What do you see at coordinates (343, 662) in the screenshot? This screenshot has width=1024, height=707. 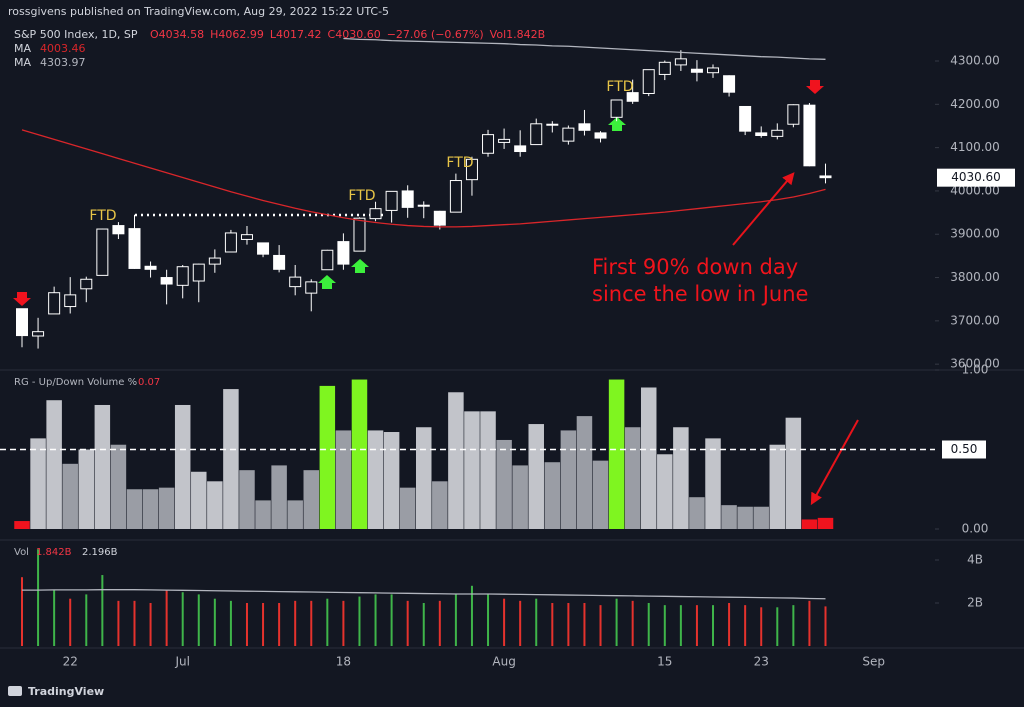 I see `x-tick-label: 18` at bounding box center [343, 662].